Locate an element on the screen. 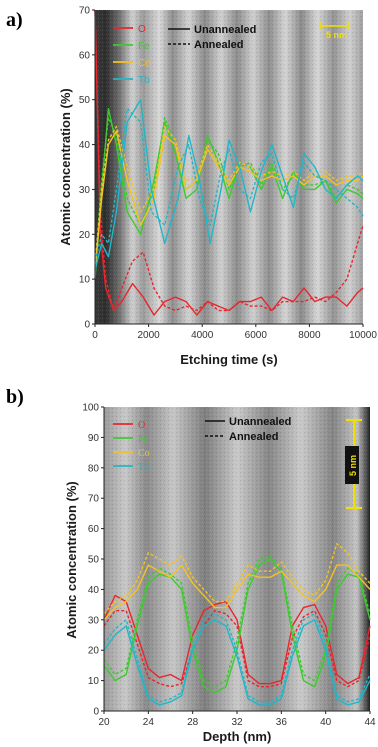 The width and height of the screenshot is (378, 747). series-o-annealed-line is located at coordinates (237, 649).